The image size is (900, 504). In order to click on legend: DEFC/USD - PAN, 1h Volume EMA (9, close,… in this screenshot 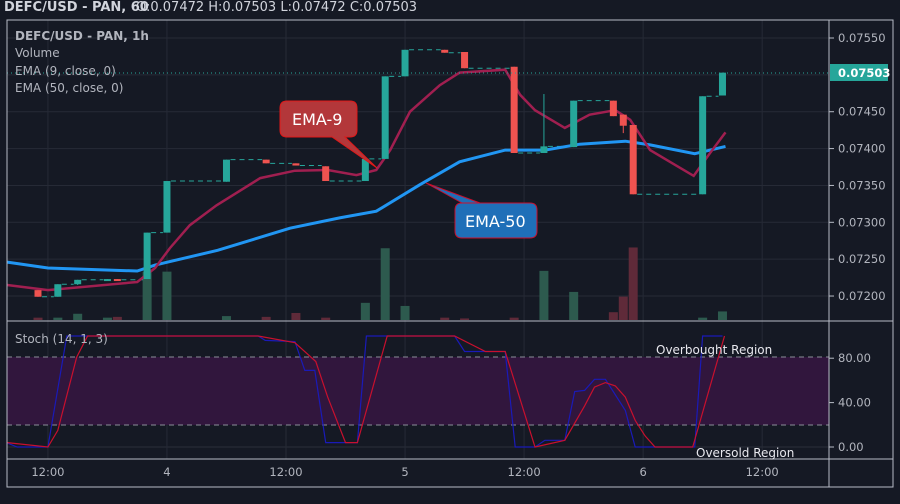, I will do `click(82, 187)`.